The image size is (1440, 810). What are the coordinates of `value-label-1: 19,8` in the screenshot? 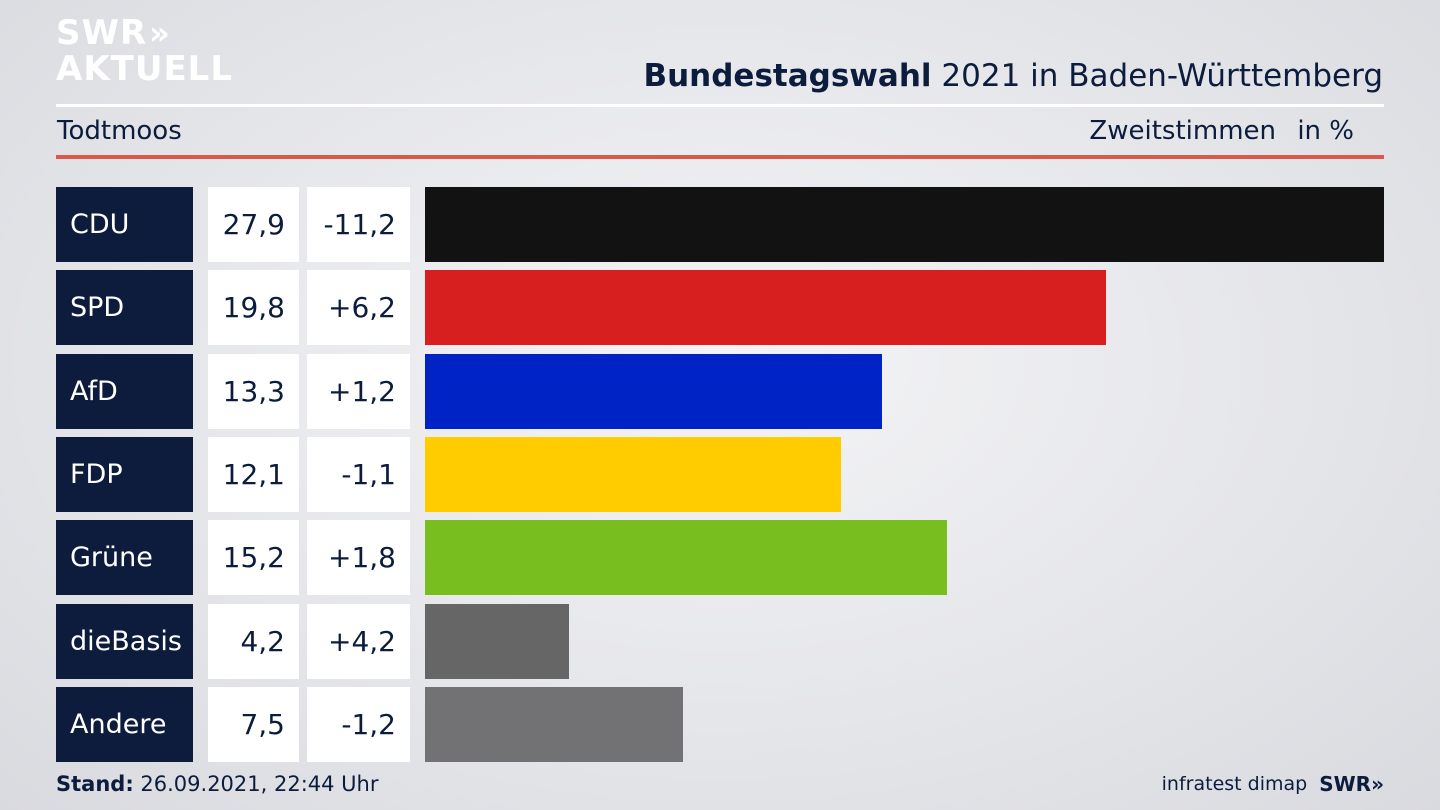 It's located at (253, 307).